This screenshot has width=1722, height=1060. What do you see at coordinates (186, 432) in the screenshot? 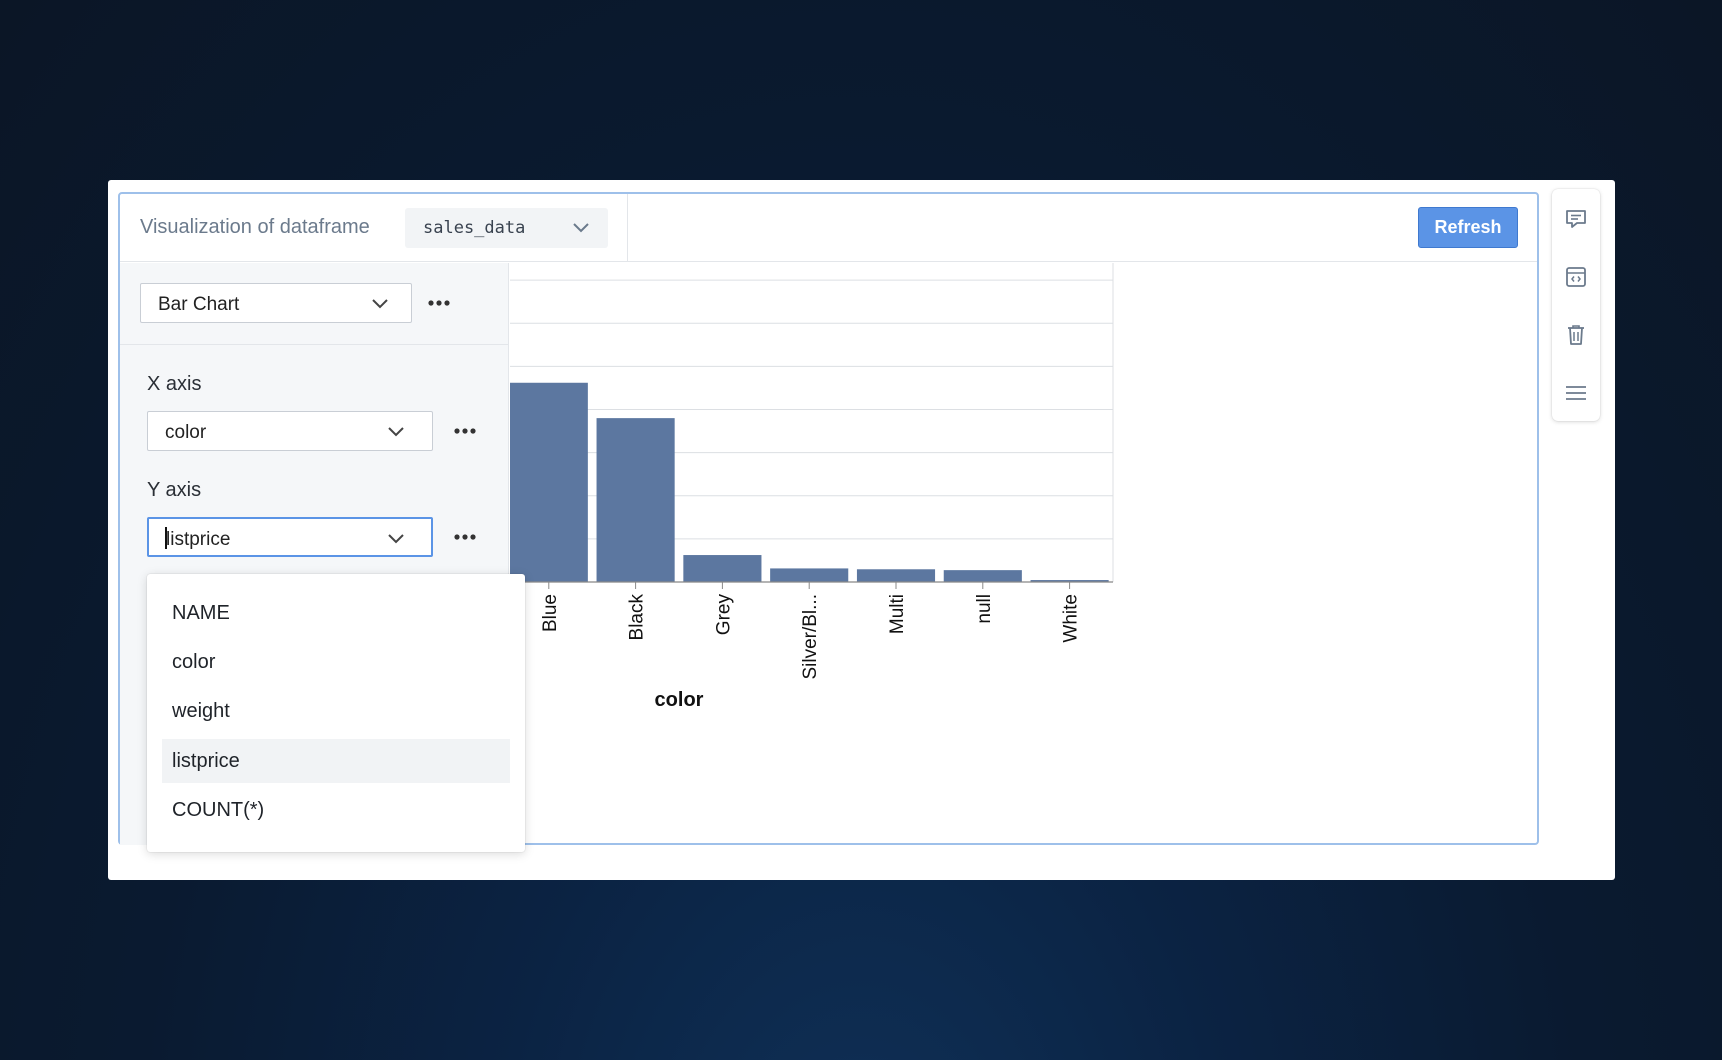
I see `x-axis-value: color` at bounding box center [186, 432].